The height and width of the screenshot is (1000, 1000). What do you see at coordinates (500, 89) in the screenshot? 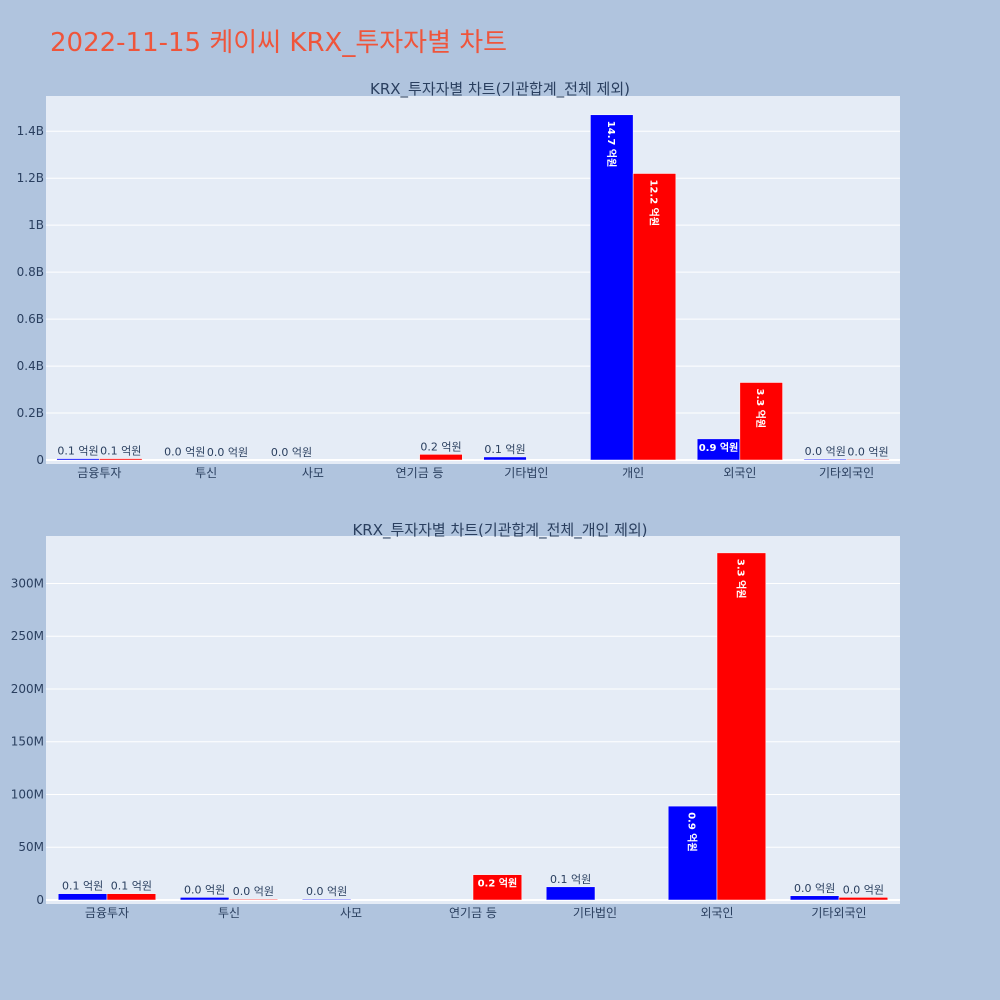
I see `chart-title: KRX_투자자별 차트(기관합계_전체 제외)` at bounding box center [500, 89].